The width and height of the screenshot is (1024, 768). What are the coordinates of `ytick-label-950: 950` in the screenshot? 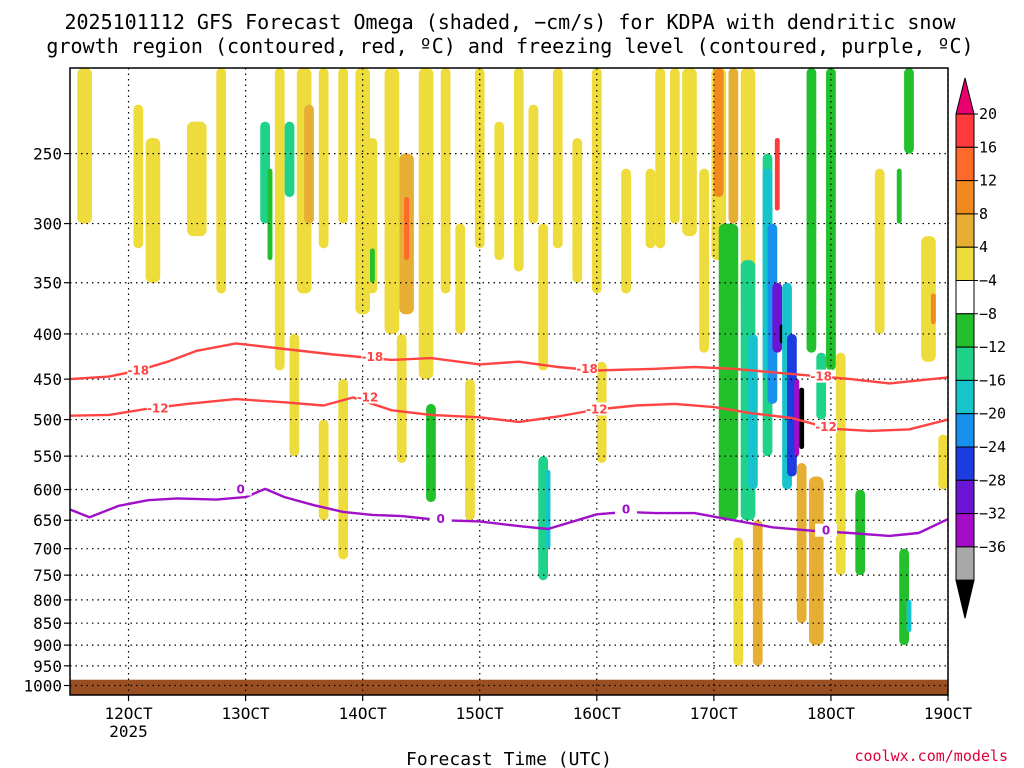 It's located at (47, 666).